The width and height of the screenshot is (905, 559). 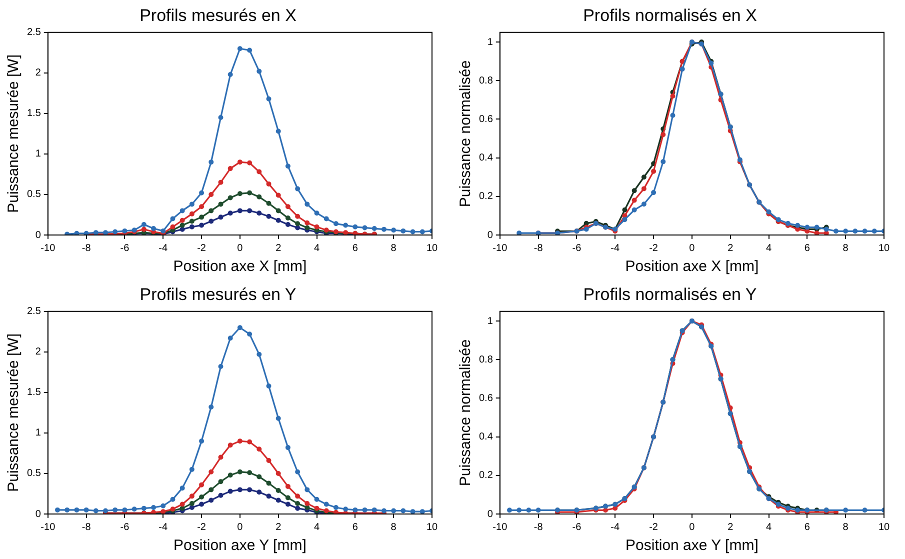 I want to click on chart-title: Profils normalisés en Y, so click(x=670, y=294).